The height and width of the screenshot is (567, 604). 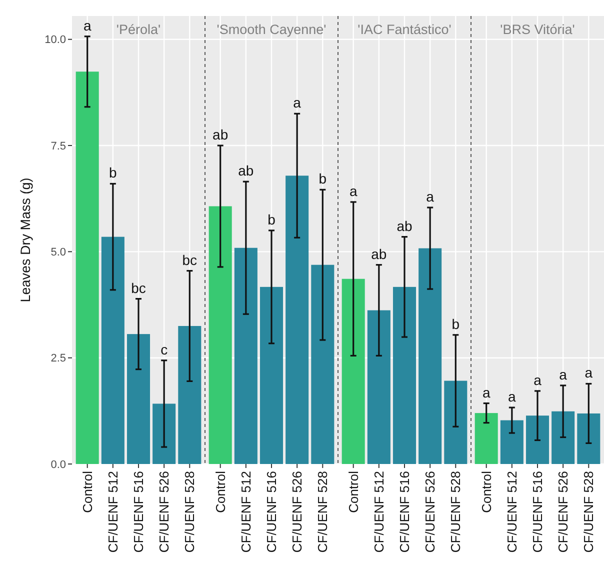 What do you see at coordinates (164, 349) in the screenshot?
I see `annotation: c` at bounding box center [164, 349].